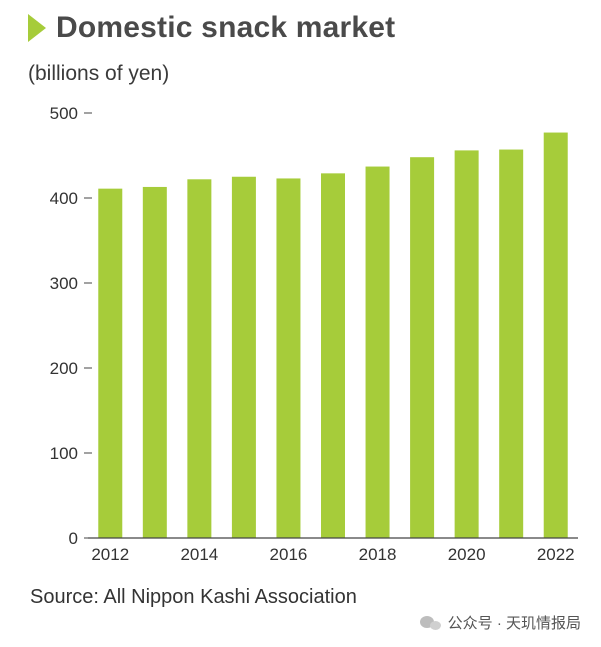  What do you see at coordinates (288, 358) in the screenshot?
I see `bar-2016` at bounding box center [288, 358].